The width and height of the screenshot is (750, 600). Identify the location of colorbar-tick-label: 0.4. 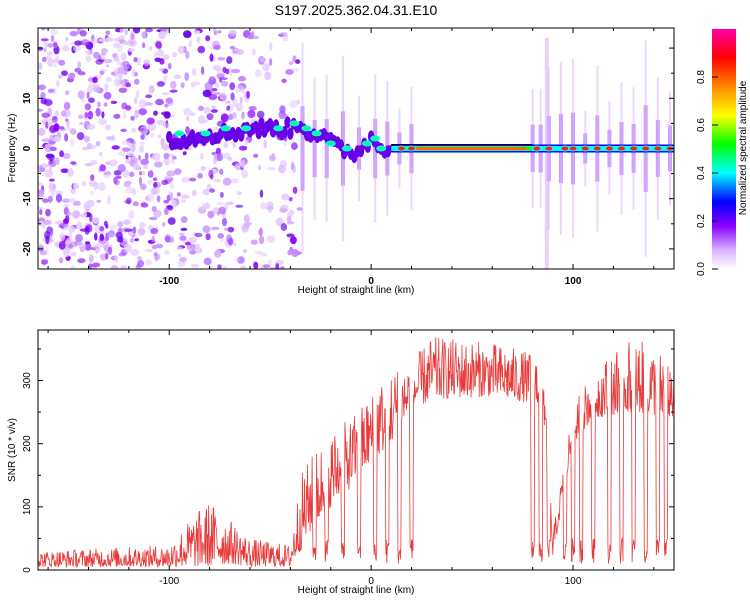
(701, 173).